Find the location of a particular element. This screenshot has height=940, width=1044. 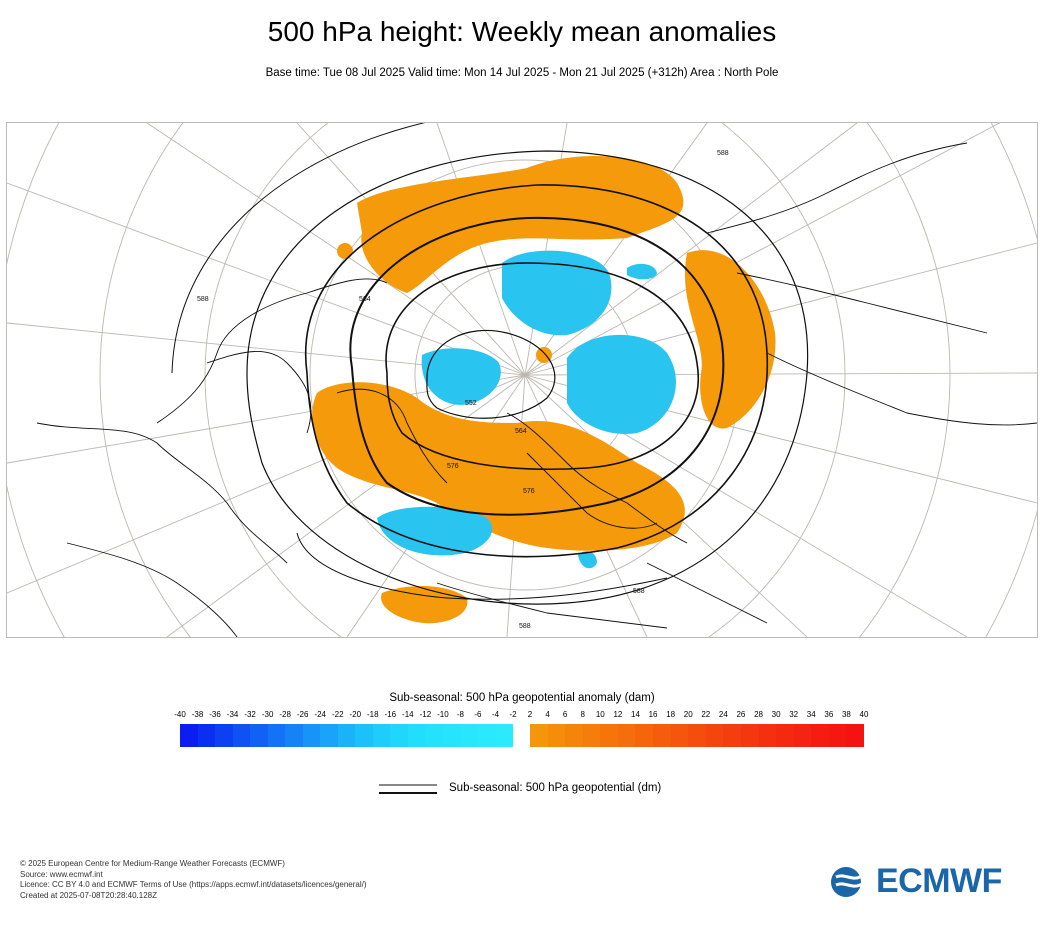

footer-created: Created at 2025-07-08T20:28:40.128Z is located at coordinates (88, 895).